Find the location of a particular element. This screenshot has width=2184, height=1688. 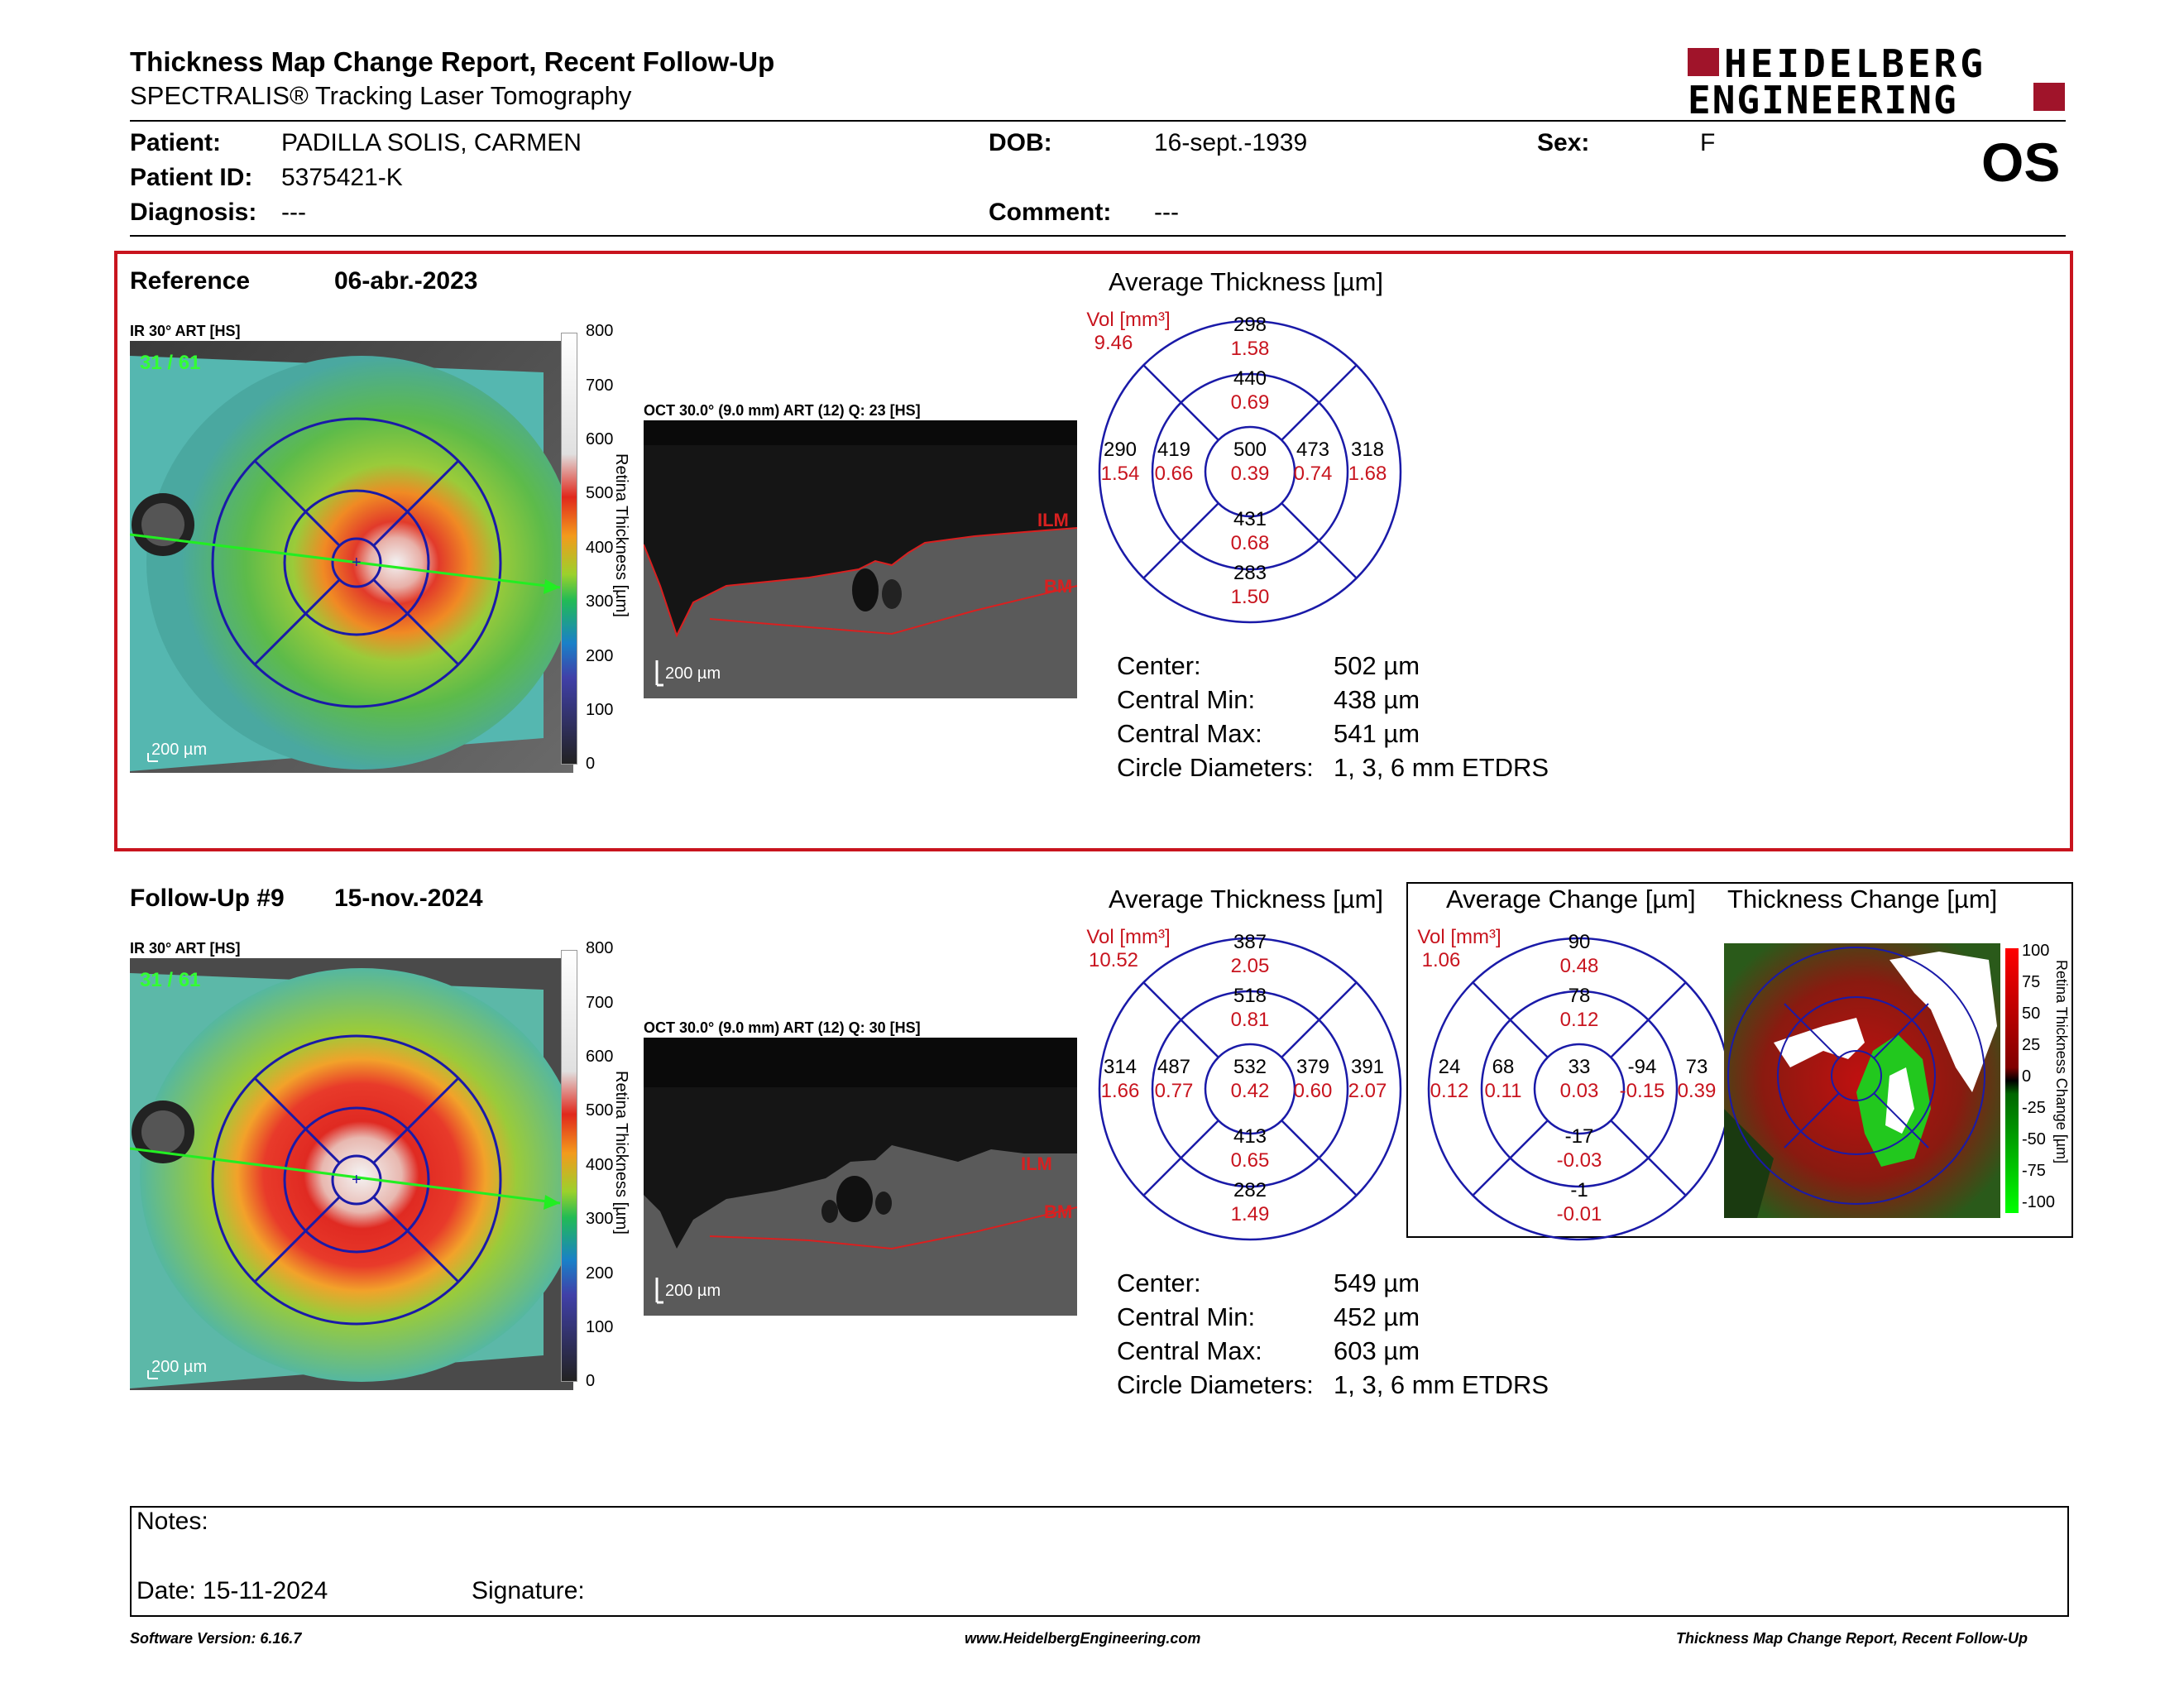

reference-vol-total: 9.46 is located at coordinates (1113, 343).